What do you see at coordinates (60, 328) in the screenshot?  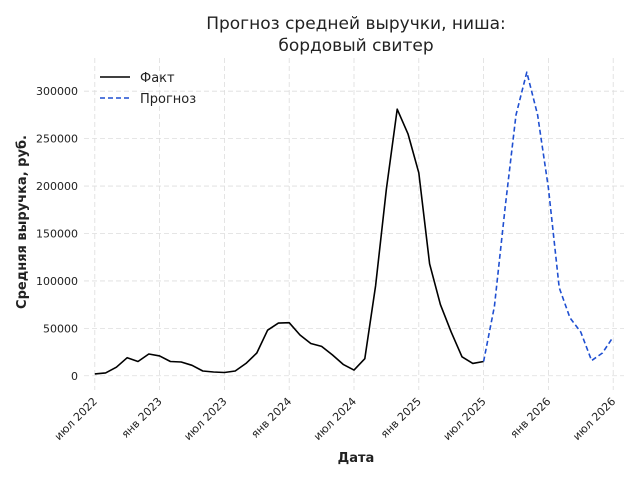 I see `y-tick-label: 50000` at bounding box center [60, 328].